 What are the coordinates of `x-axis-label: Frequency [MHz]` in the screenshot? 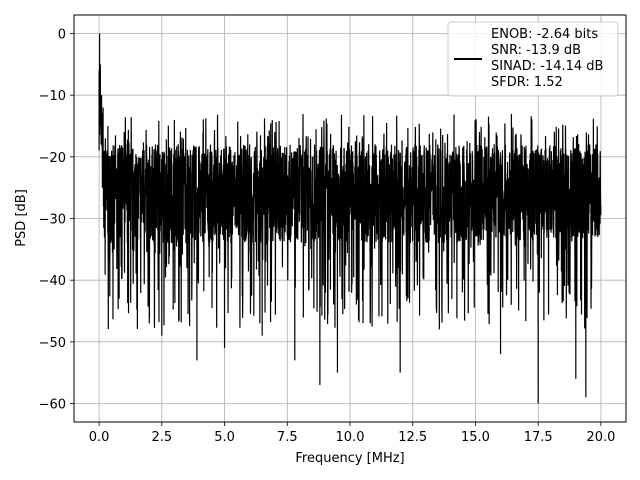 It's located at (349, 458).